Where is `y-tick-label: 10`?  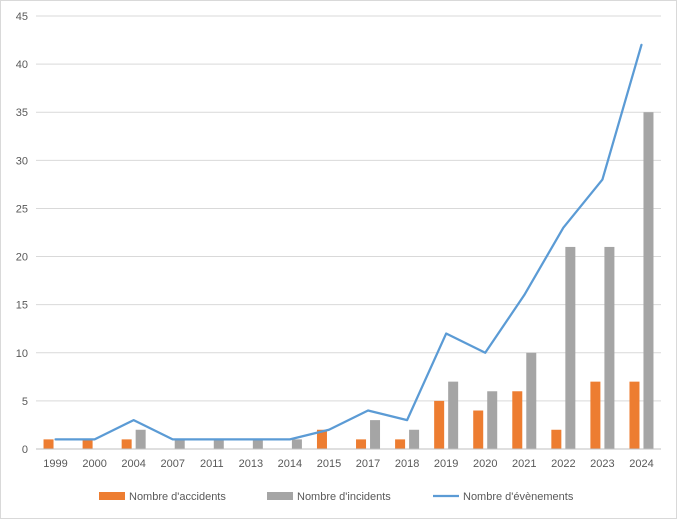
y-tick-label: 10 is located at coordinates (22, 354).